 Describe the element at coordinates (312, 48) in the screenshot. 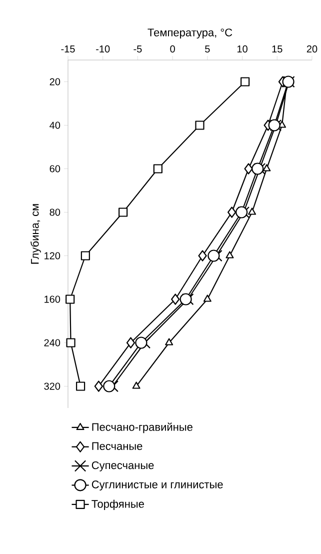

I see `x-tick-label: 20` at that location.